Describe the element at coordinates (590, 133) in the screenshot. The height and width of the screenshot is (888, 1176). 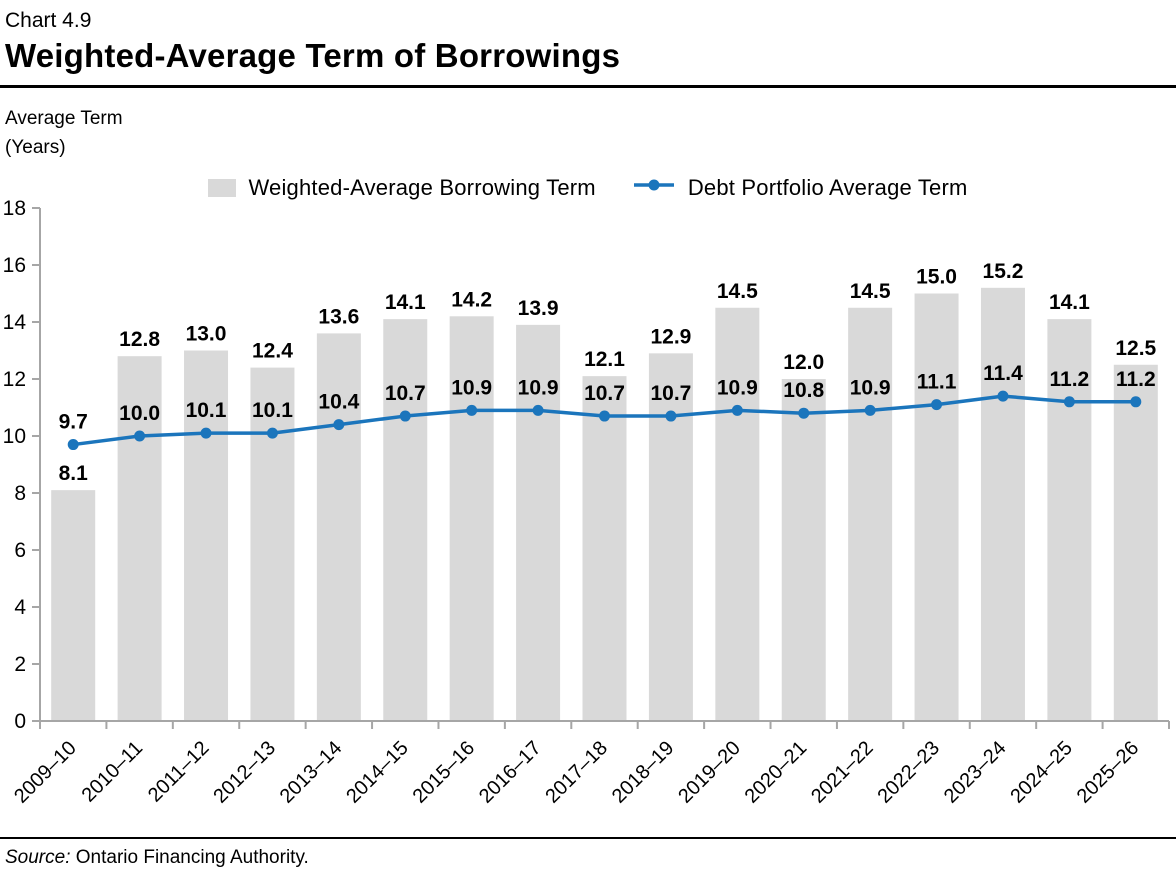
I see `y-axis-caption: Average Term (Years)` at that location.